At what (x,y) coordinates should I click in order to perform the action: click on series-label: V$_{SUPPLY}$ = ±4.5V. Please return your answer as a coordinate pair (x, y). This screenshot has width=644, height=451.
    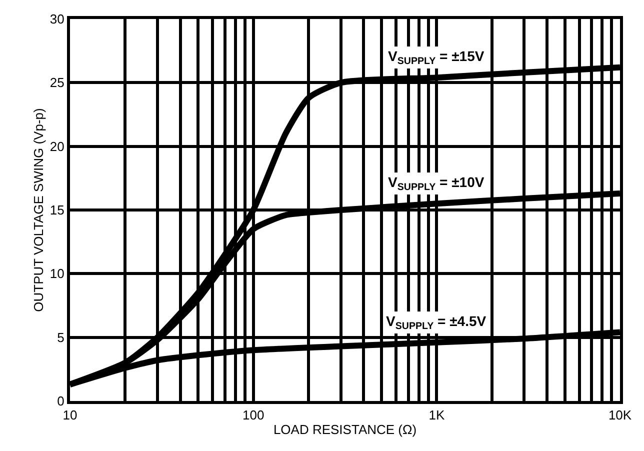
    Looking at the image, I should click on (436, 322).